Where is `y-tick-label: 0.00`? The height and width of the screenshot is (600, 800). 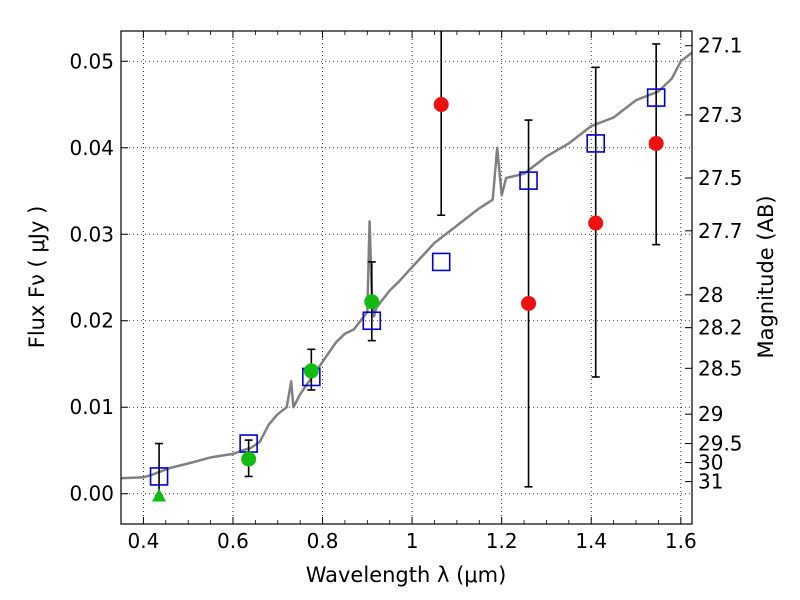
y-tick-label: 0.00 is located at coordinates (91, 494).